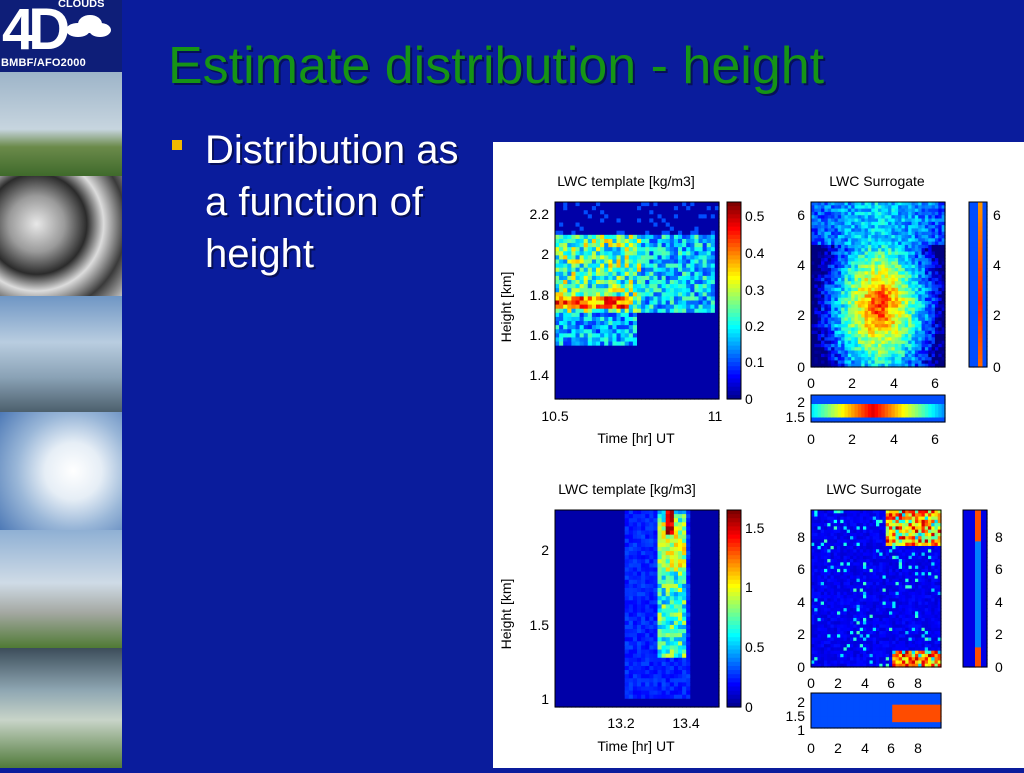 The image size is (1024, 773). I want to click on chart4-title: LWC Surrogate, so click(874, 489).